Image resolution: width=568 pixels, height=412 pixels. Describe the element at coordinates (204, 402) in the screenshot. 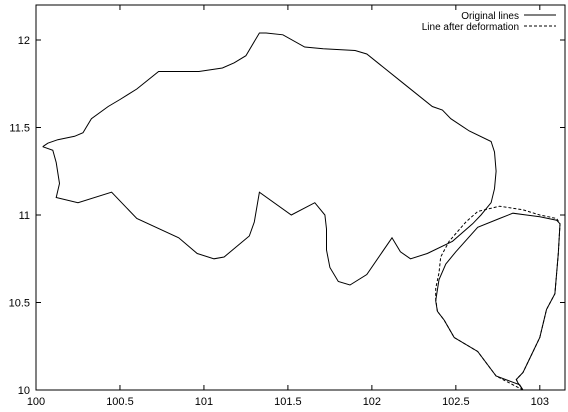

I see `x-tick-label: 101` at that location.